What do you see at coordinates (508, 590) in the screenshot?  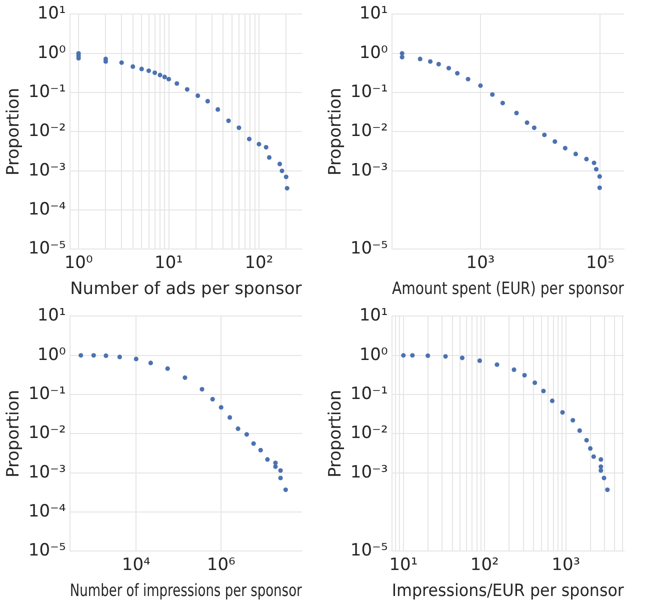 I see `x-axis-title: Impressions/EUR per sponsor` at bounding box center [508, 590].